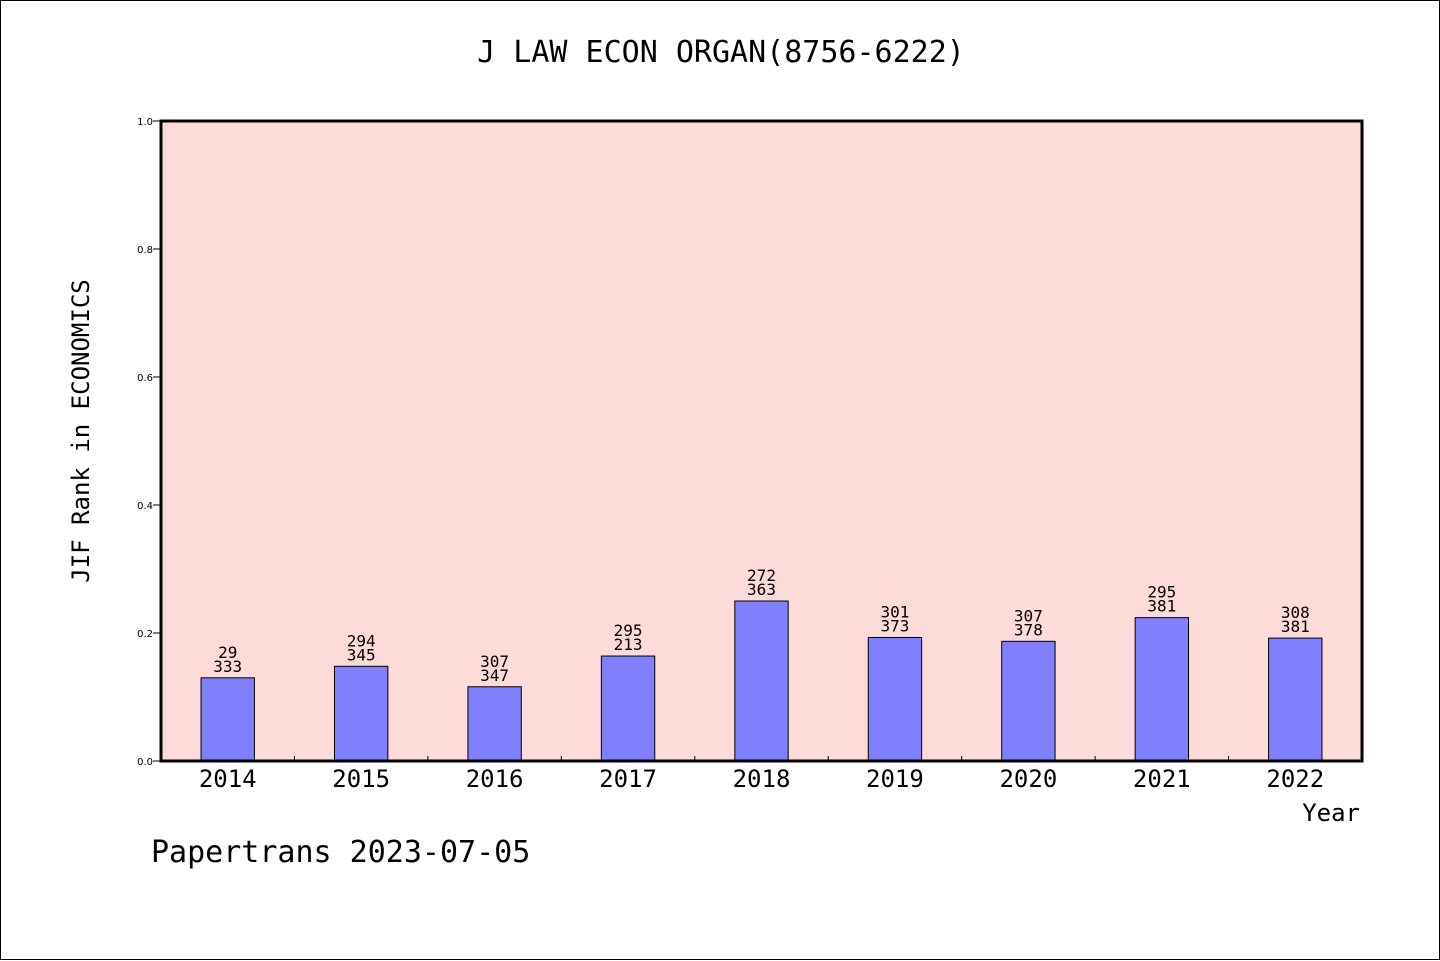 Image resolution: width=1440 pixels, height=961 pixels. Describe the element at coordinates (228, 779) in the screenshot. I see `x-tick-label: 2014` at that location.